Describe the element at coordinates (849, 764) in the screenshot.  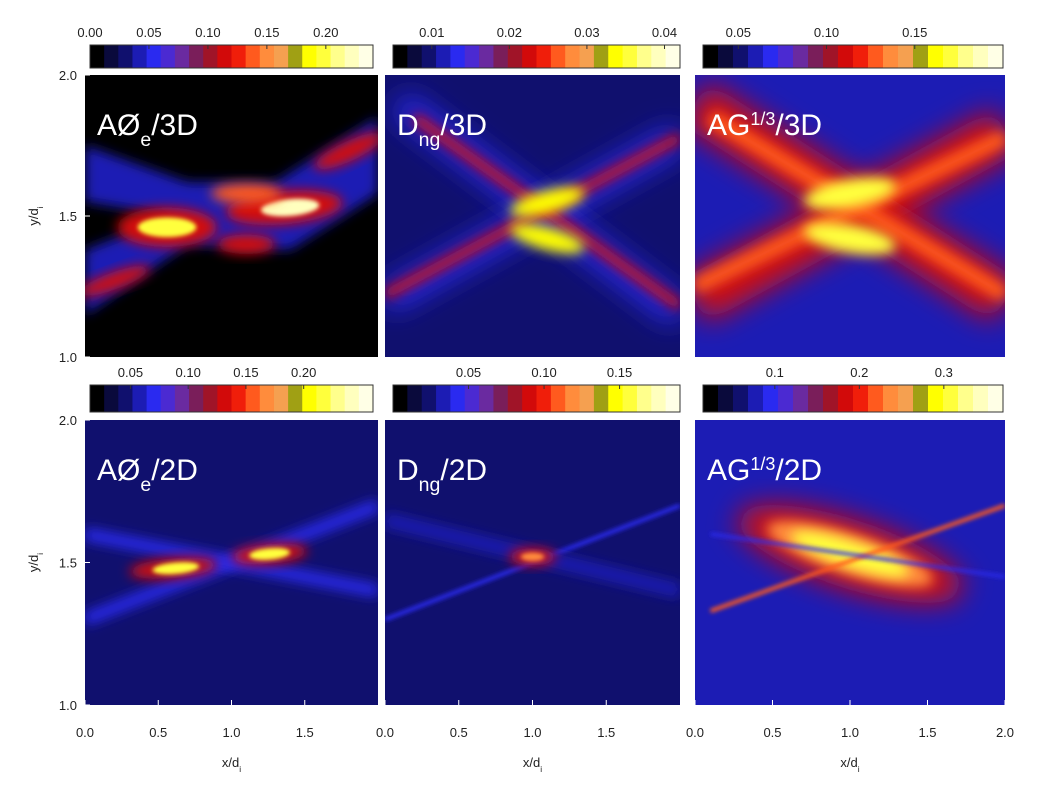
I see `x-axis-label: x/di` at that location.